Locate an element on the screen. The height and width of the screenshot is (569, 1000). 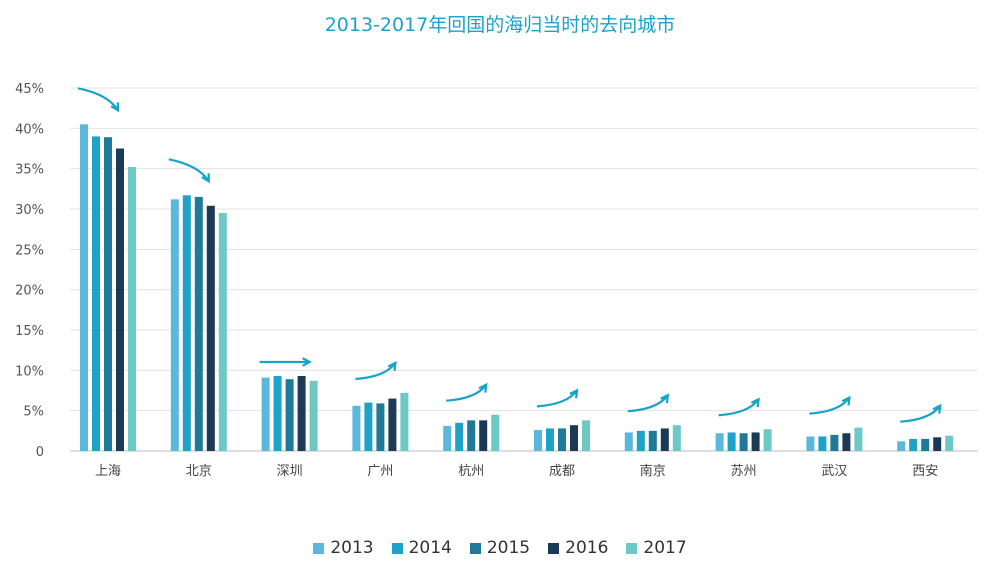
x-tick-label: 北京 is located at coordinates (199, 471).